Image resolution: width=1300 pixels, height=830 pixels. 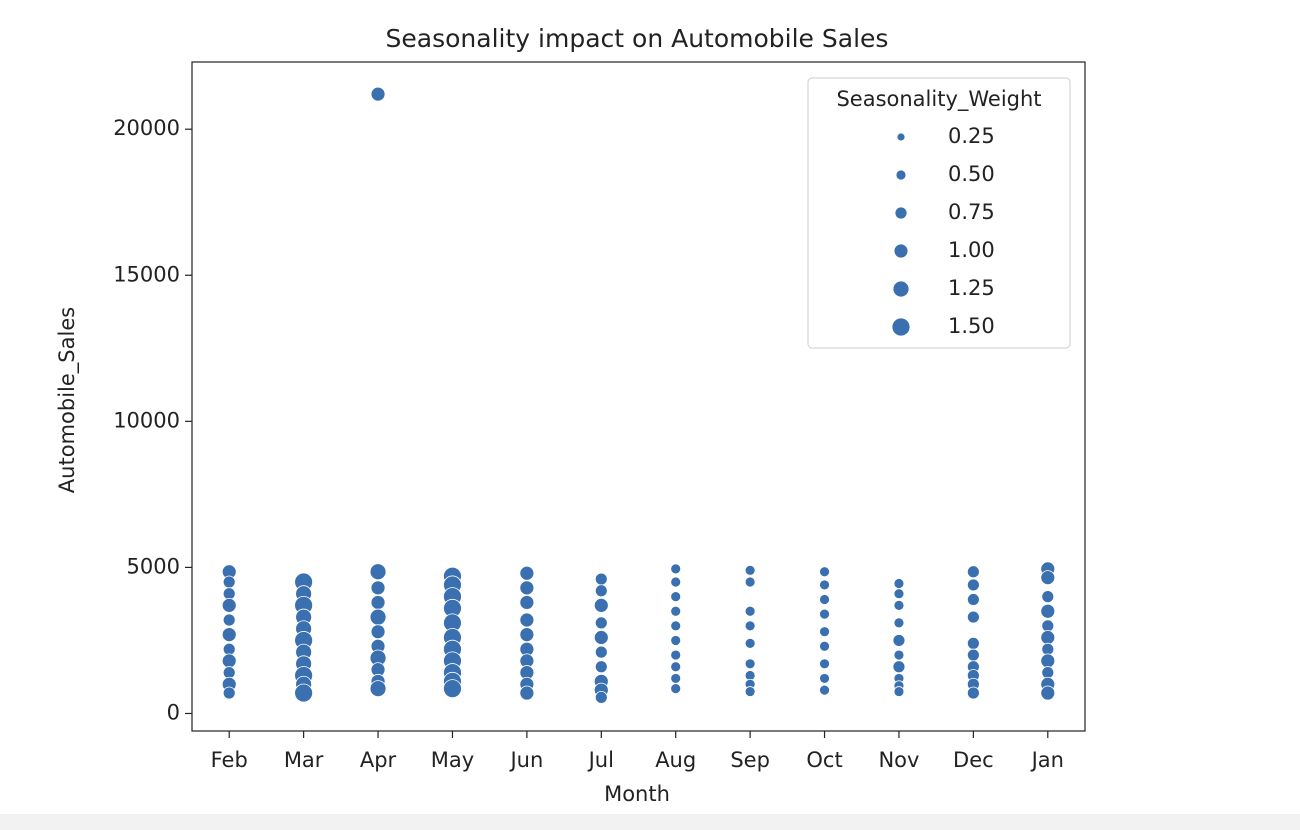 I want to click on x-tick-label: Jan, so click(x=1047, y=760).